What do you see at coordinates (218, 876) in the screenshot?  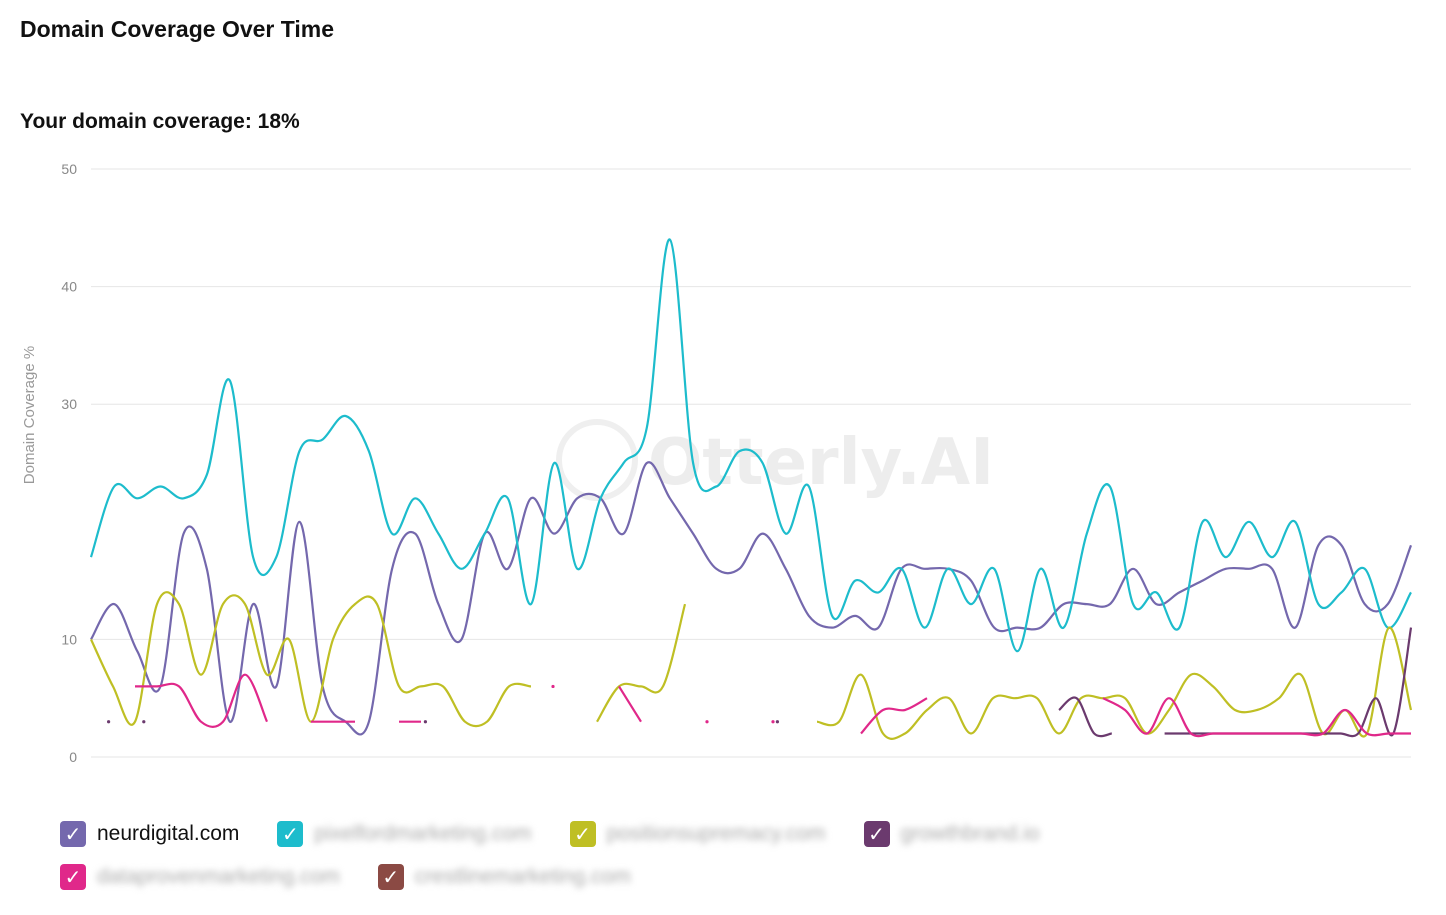 I see `legend-label: dataprovenmarketing.com` at bounding box center [218, 876].